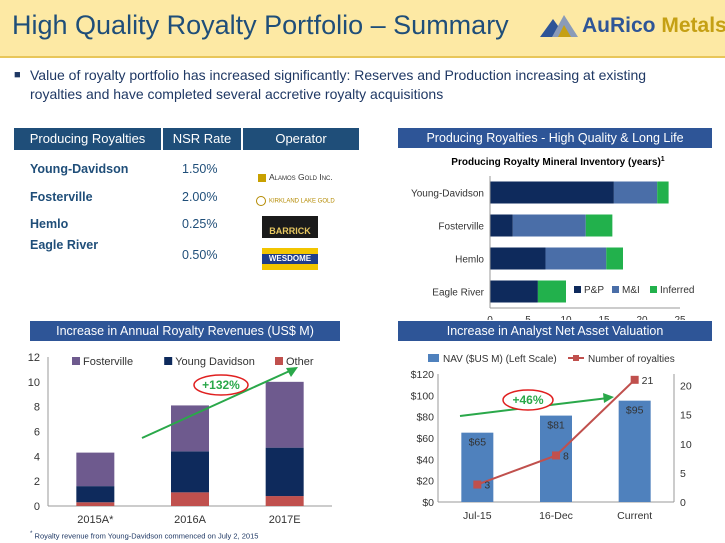 This screenshot has height=543, width=725. I want to click on growth-annotation: +46%, so click(527, 400).